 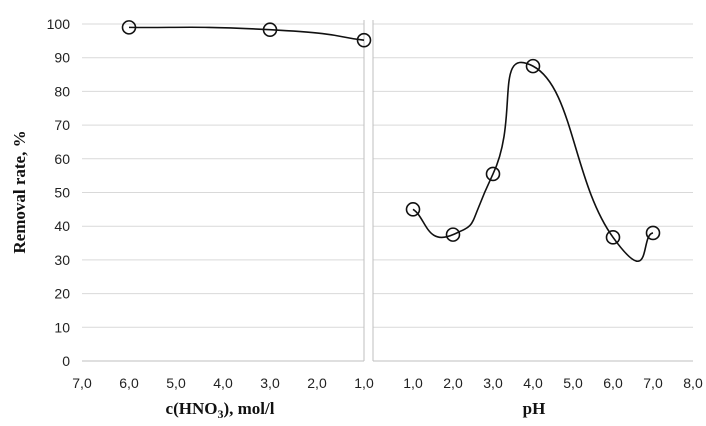 I want to click on y-tick-label: 50, so click(x=62, y=193).